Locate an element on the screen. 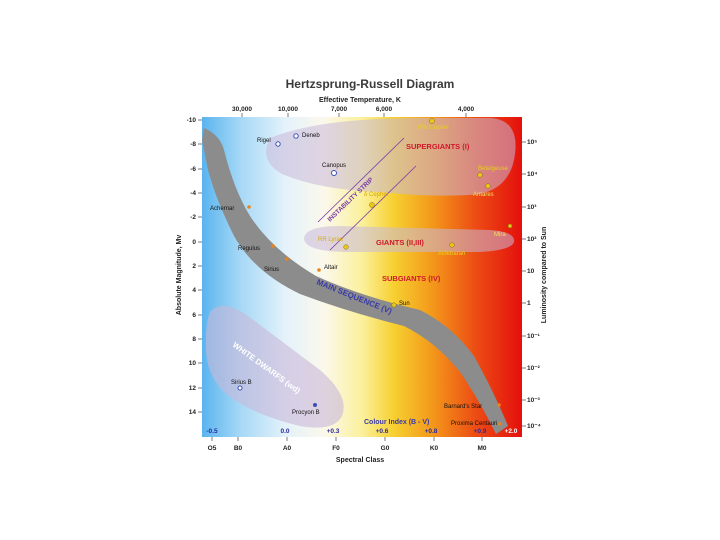  star-label-barnards: Barnard's Star is located at coordinates (463, 407).